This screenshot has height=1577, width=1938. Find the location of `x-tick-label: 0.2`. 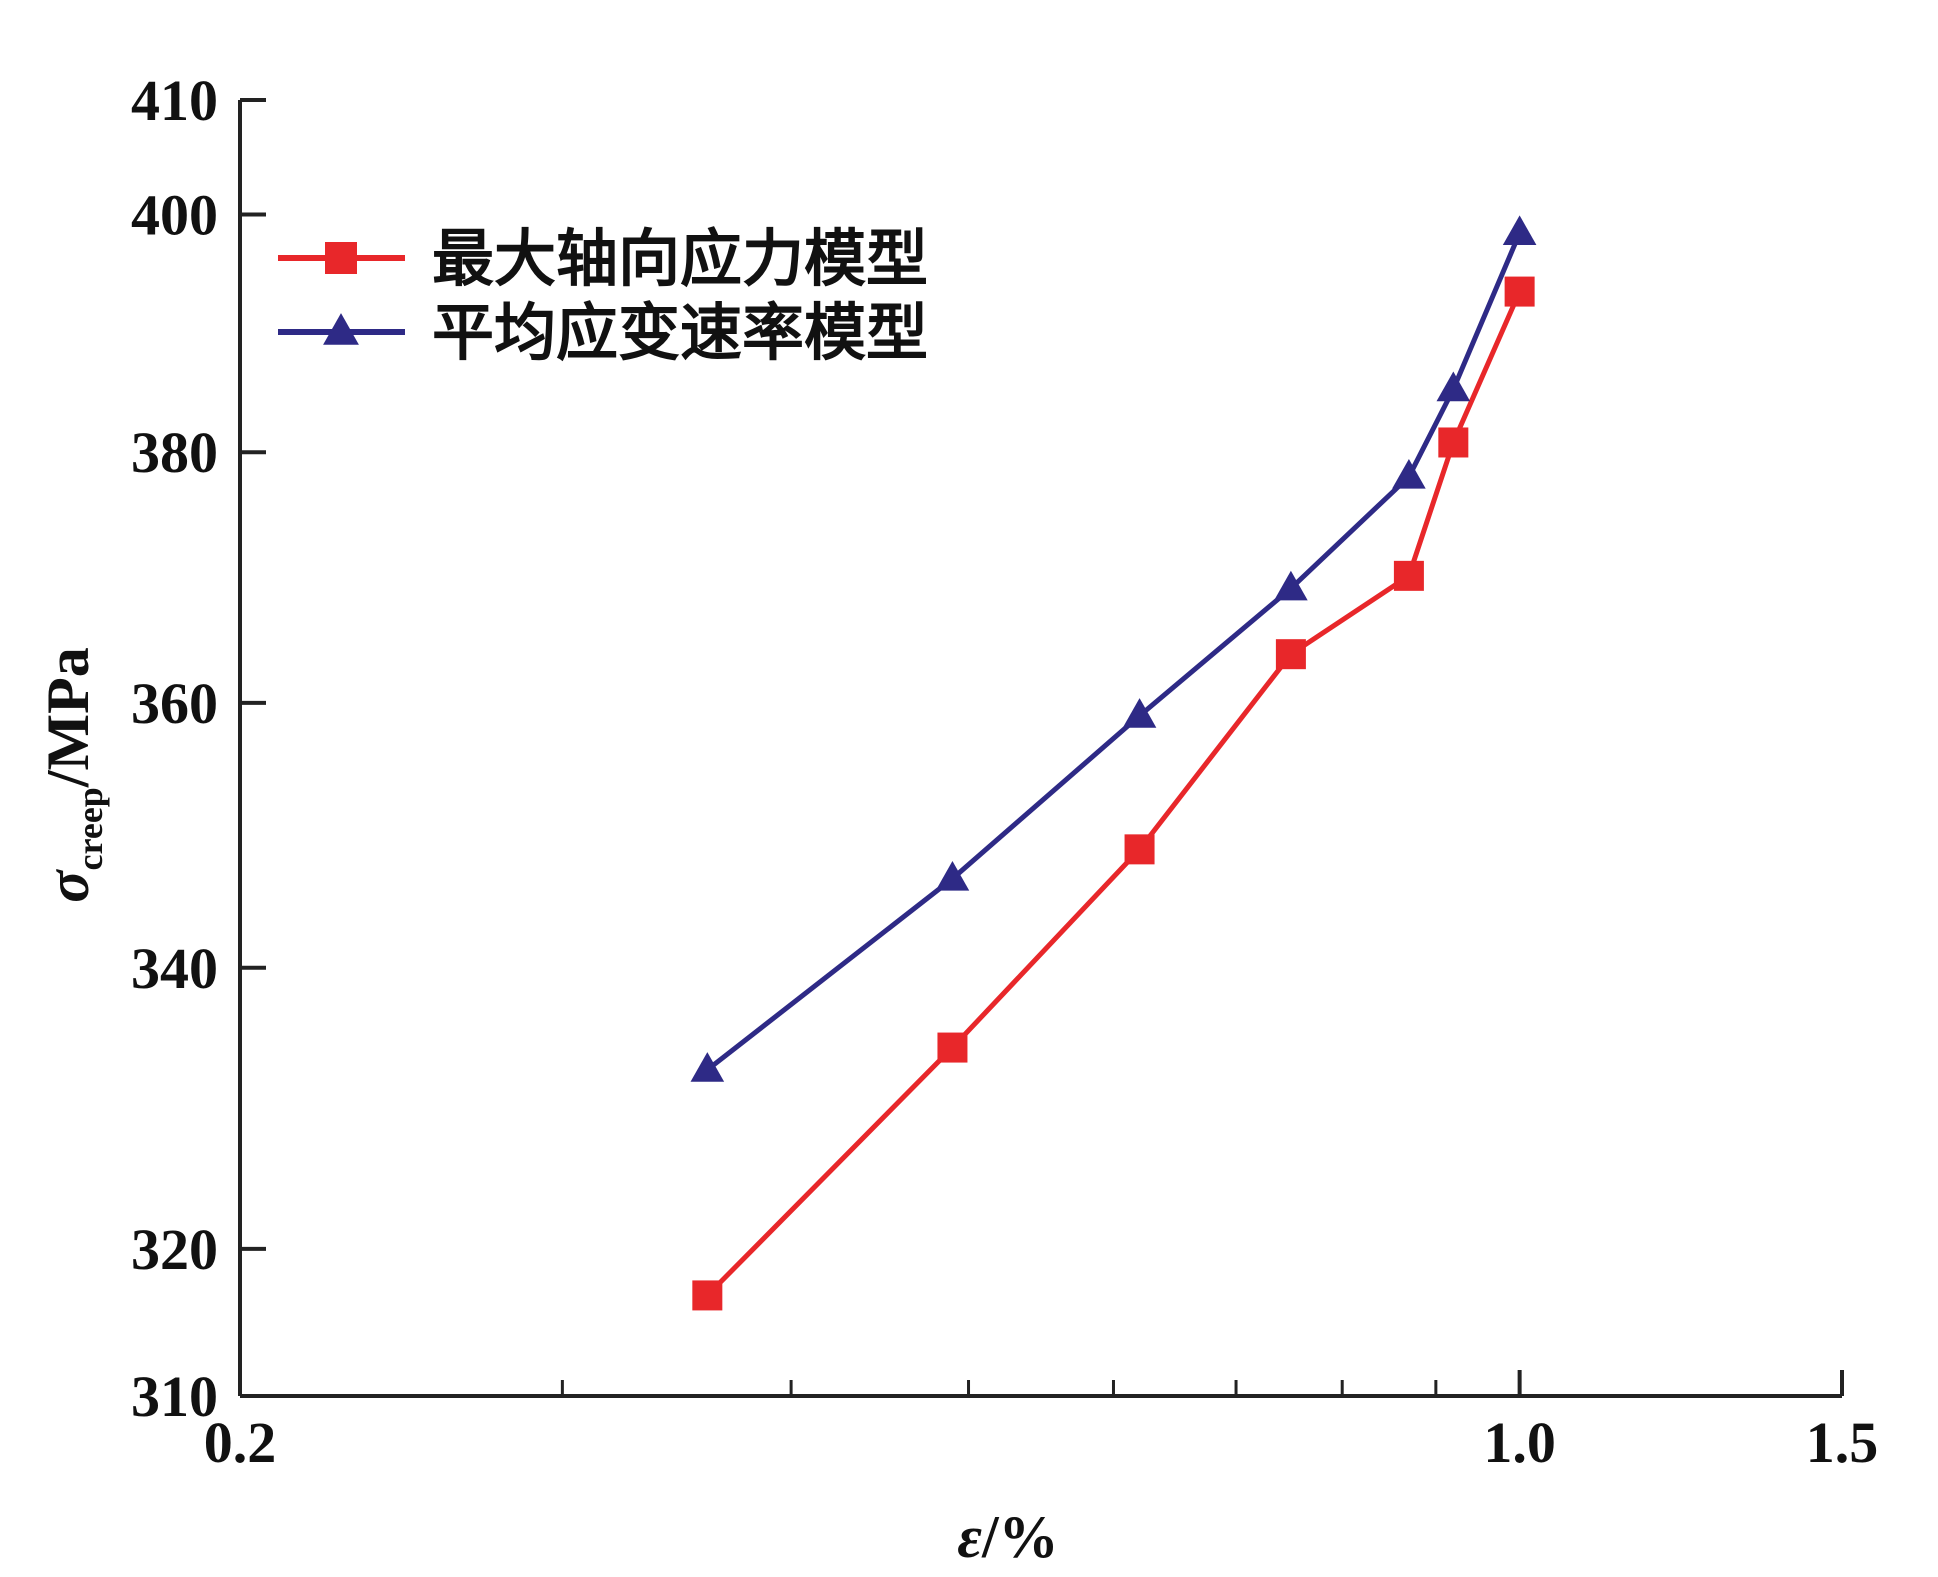

x-tick-label: 0.2 is located at coordinates (240, 1442).